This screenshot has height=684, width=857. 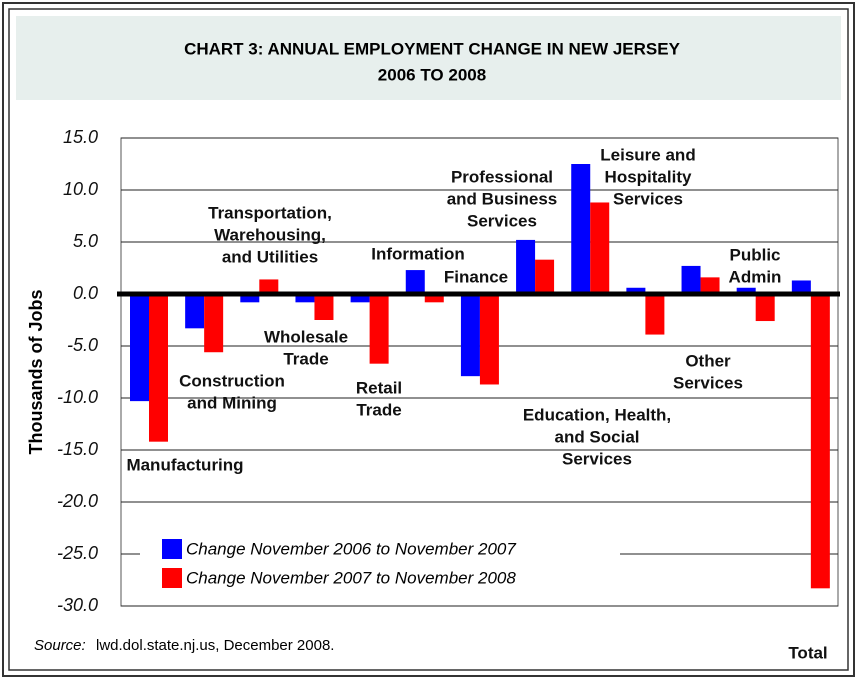 I want to click on category-label: Leisure and, so click(x=647, y=154).